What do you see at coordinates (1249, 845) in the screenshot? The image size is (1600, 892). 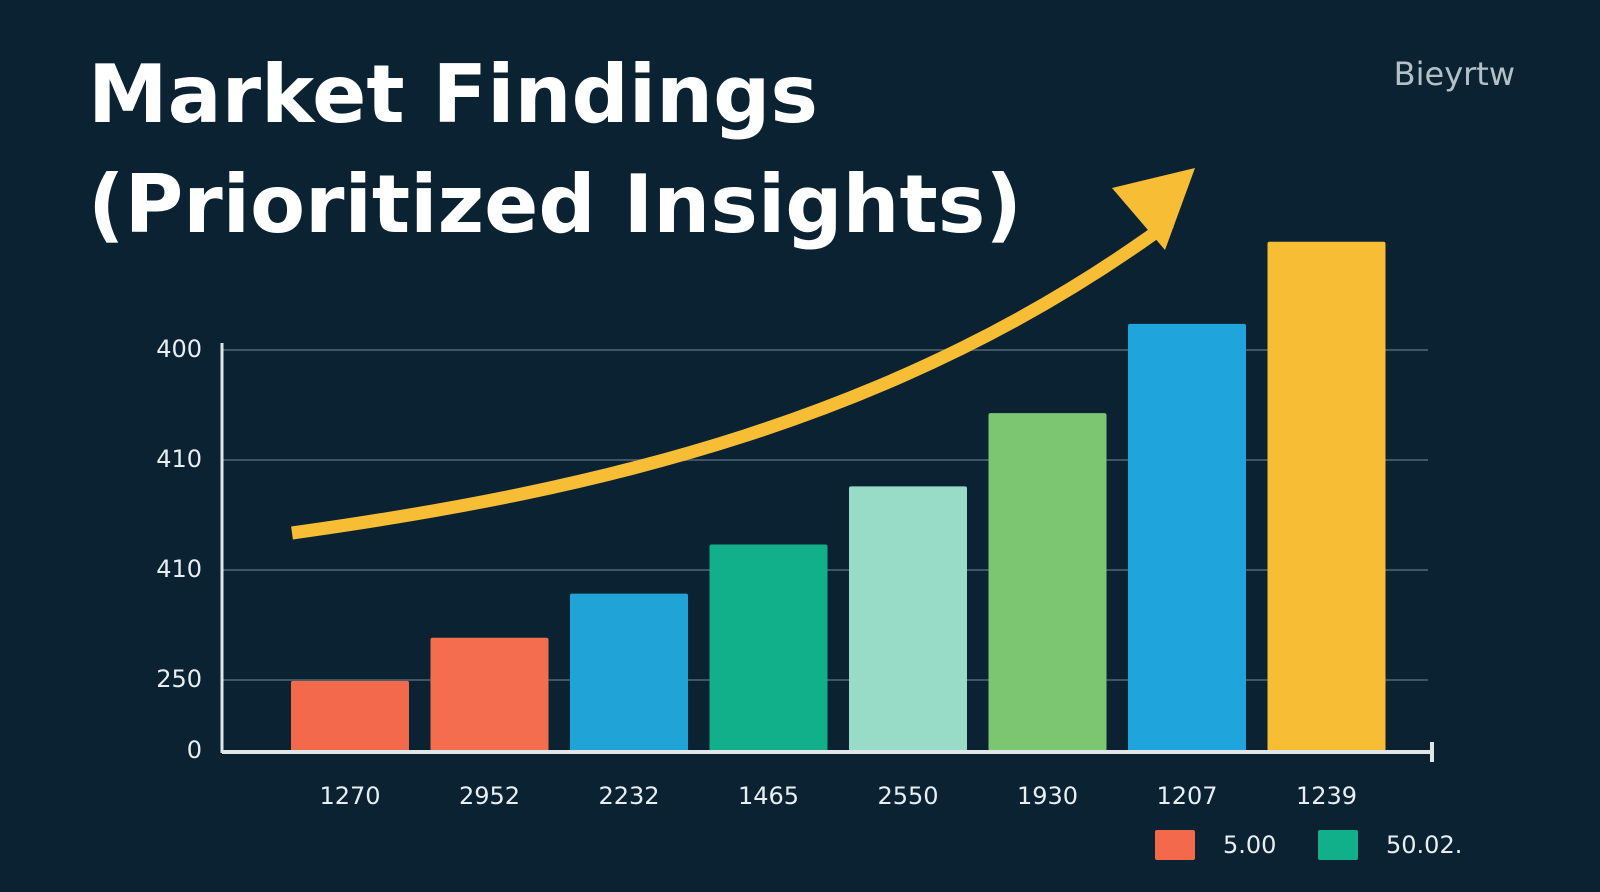 I see `legend-label: 5.00` at bounding box center [1249, 845].